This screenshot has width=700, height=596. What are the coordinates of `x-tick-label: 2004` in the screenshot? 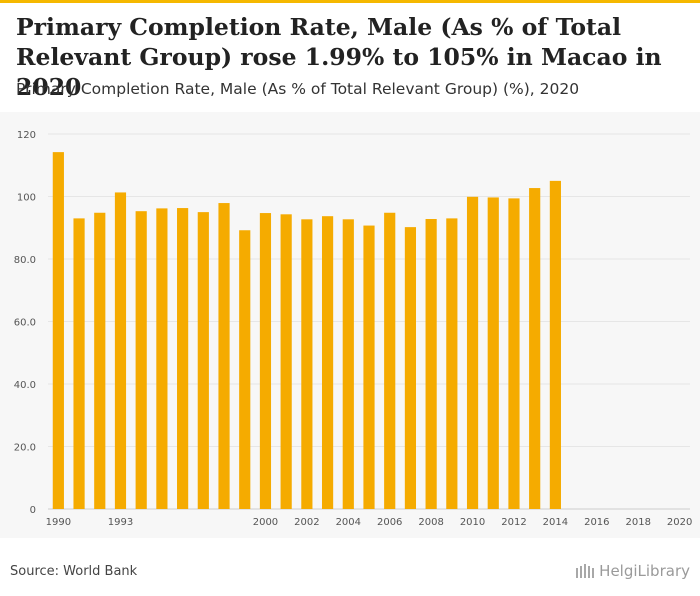 It's located at (348, 522).